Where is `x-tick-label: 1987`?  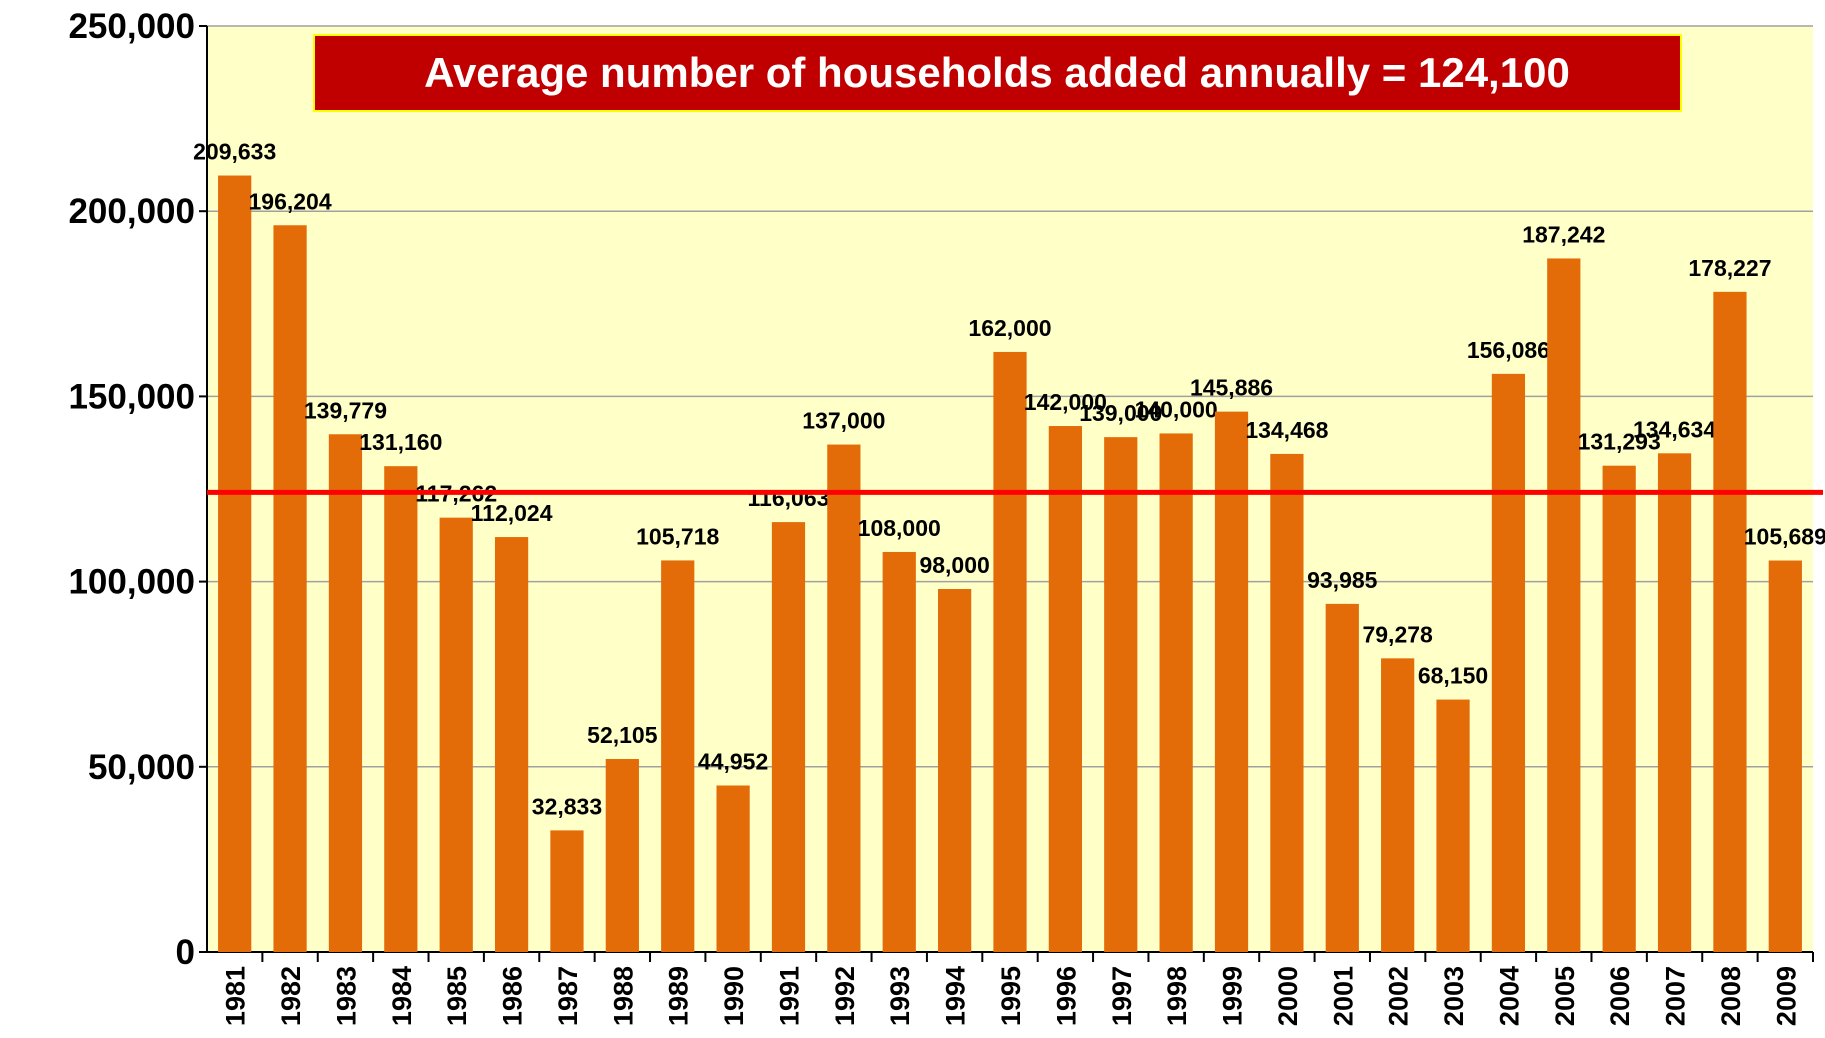
x-tick-label: 1987 is located at coordinates (568, 996).